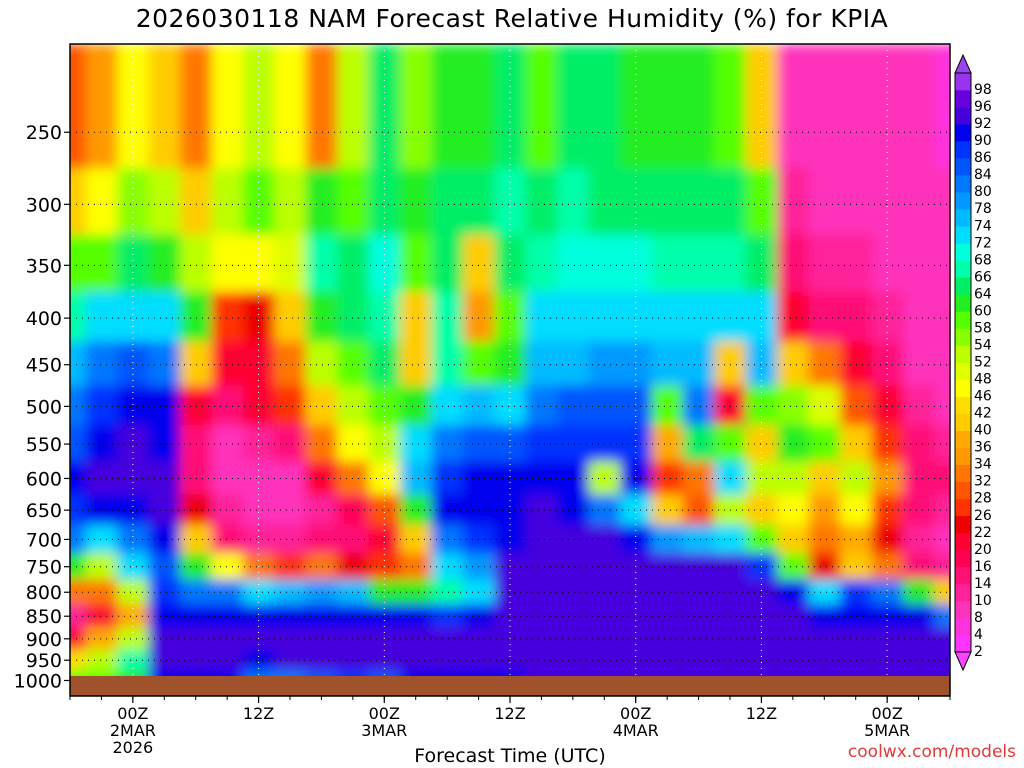 This screenshot has height=768, width=1024. Describe the element at coordinates (983, 243) in the screenshot. I see `colorbar-label: 72` at that location.